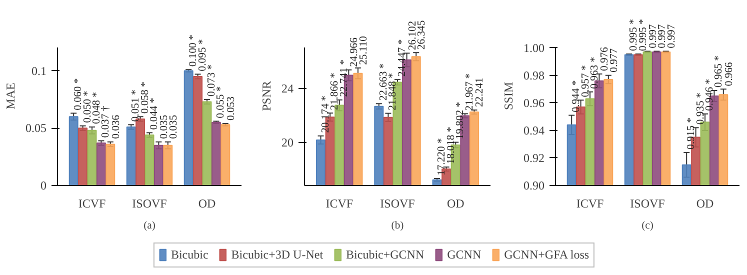  What do you see at coordinates (106, 122) in the screenshot?
I see `data-label: 0.037 †` at bounding box center [106, 122].